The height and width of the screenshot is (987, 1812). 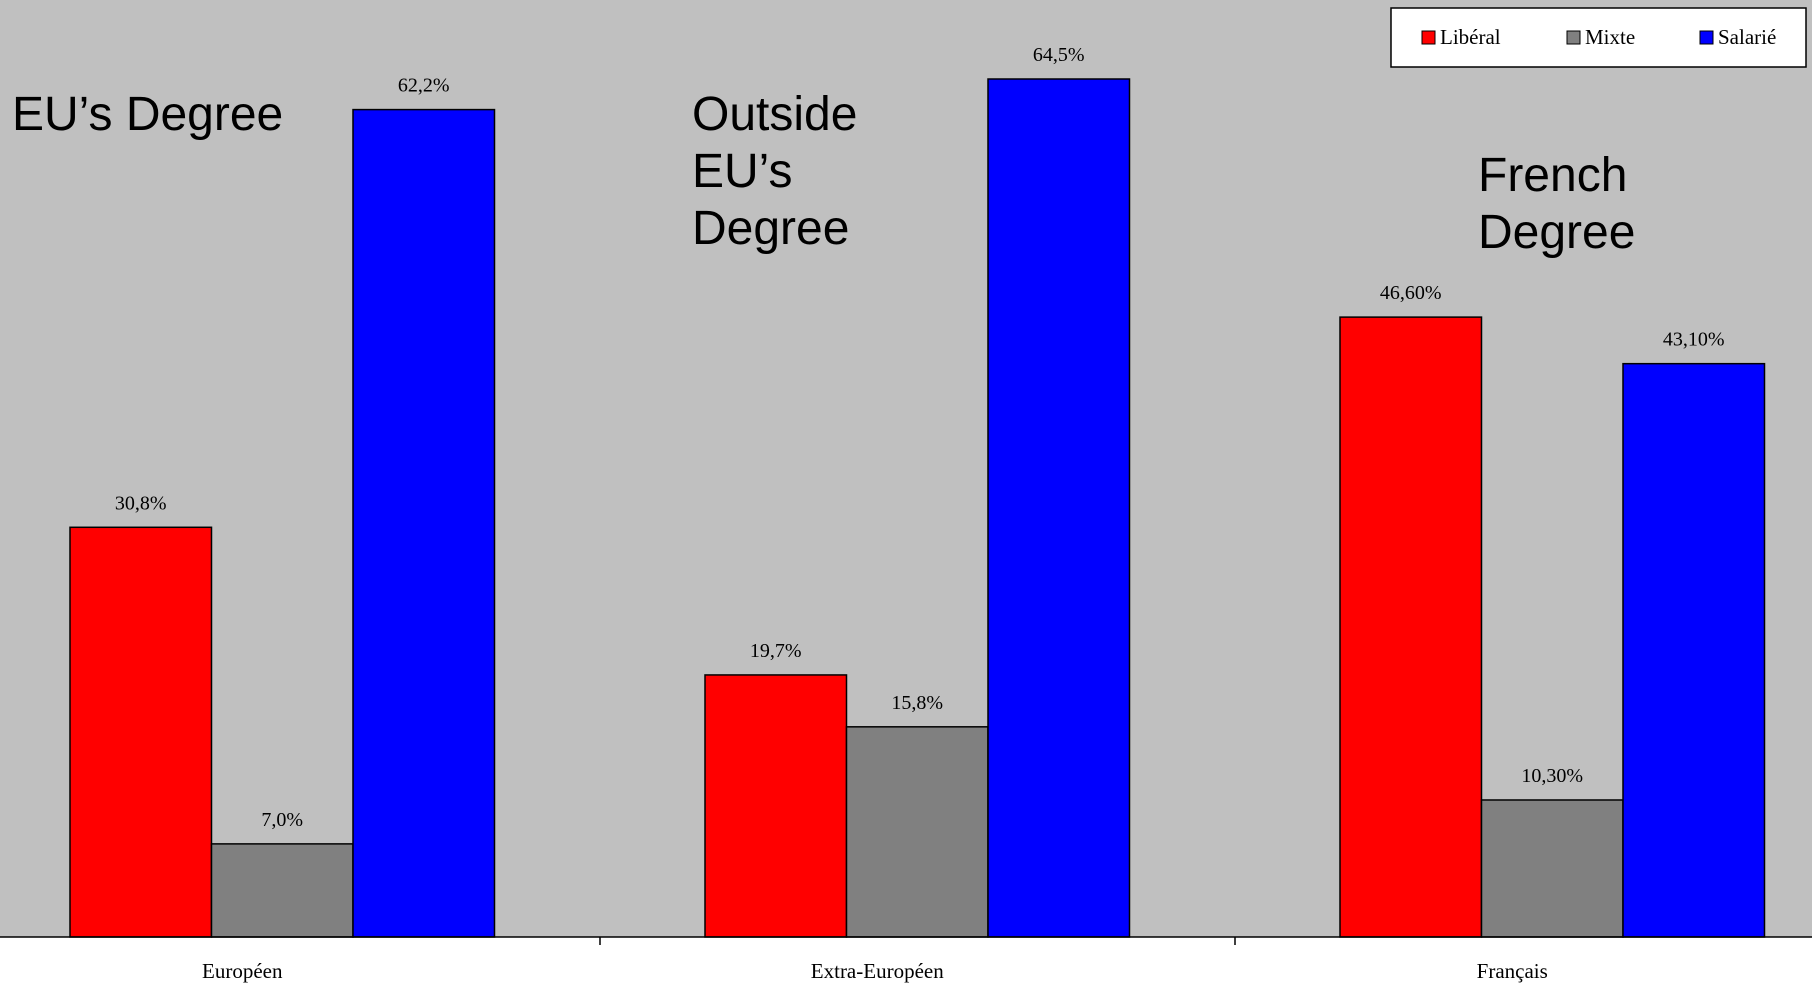 What do you see at coordinates (282, 820) in the screenshot?
I see `data-label: 7,0%` at bounding box center [282, 820].